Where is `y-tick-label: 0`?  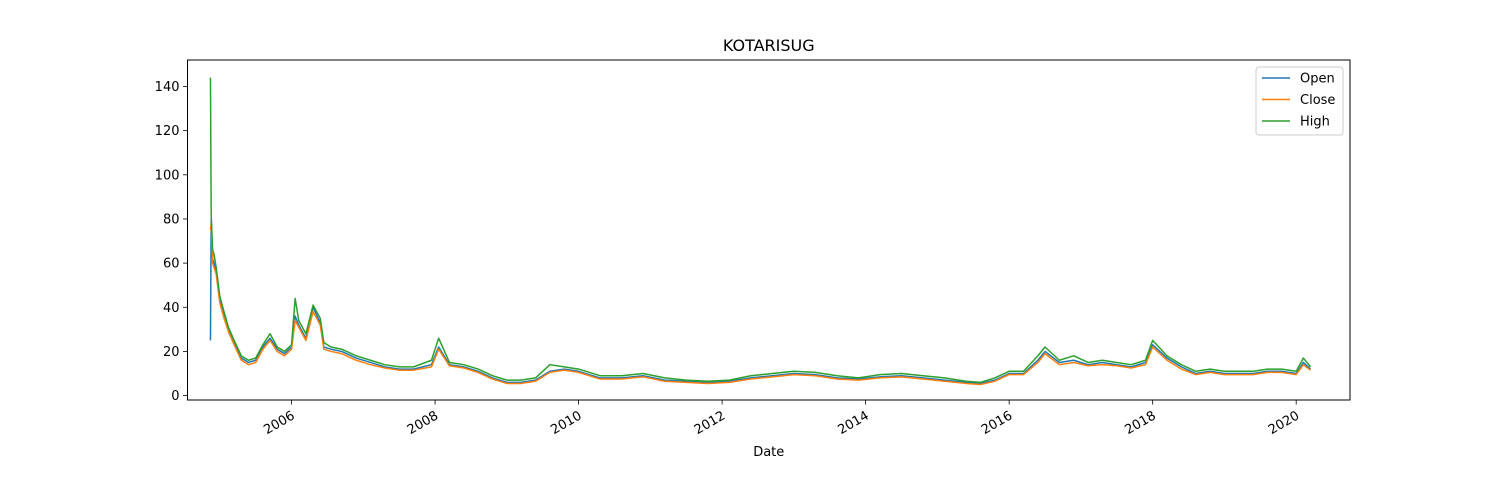 y-tick-label: 0 is located at coordinates (175, 396).